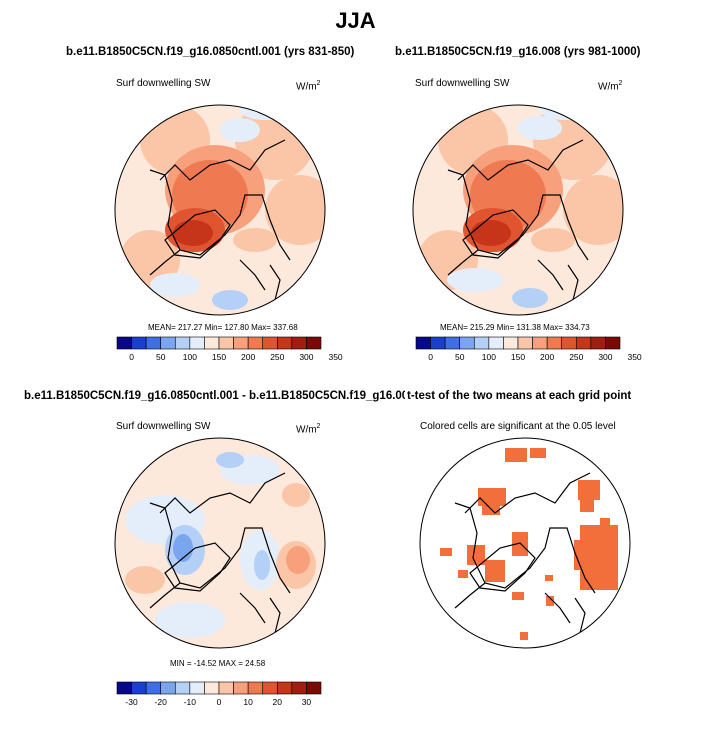 The height and width of the screenshot is (738, 711). I want to click on colorbar-tick-label: 20, so click(277, 702).